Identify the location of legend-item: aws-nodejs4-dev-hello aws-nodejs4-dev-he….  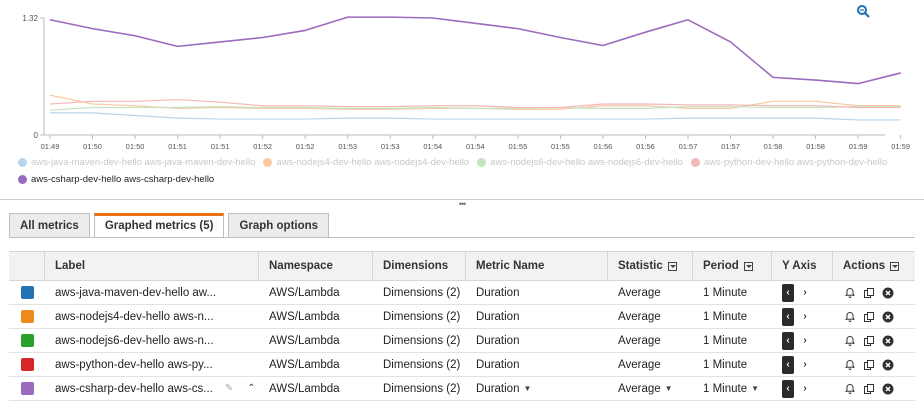
(366, 162).